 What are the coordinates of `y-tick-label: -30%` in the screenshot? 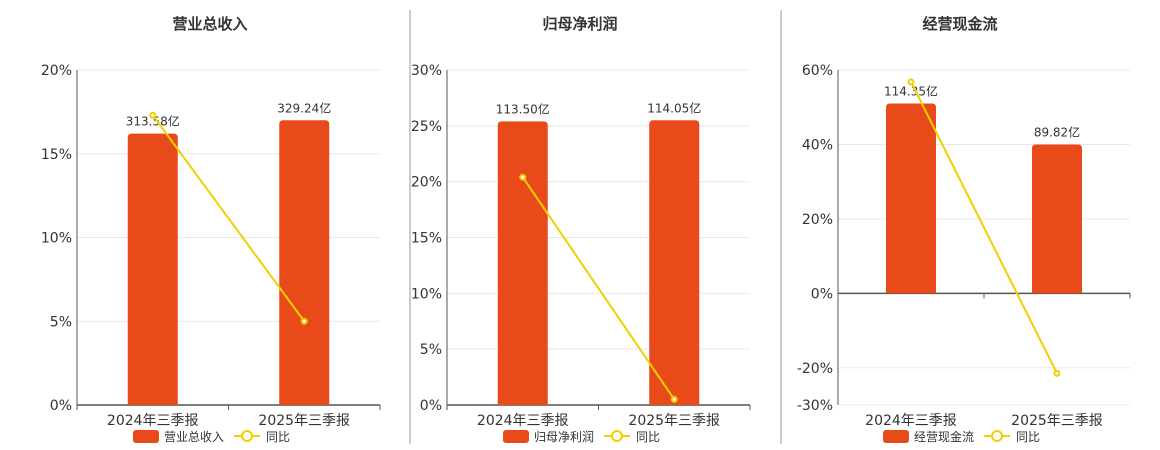 It's located at (815, 406).